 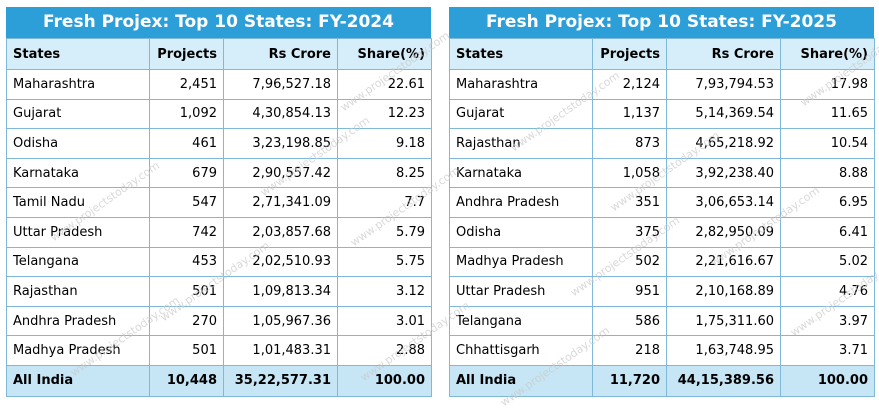 What do you see at coordinates (662, 291) in the screenshot?
I see `table-row: Uttar Pradesh 951 2,10,168.89 4.76` at bounding box center [662, 291].